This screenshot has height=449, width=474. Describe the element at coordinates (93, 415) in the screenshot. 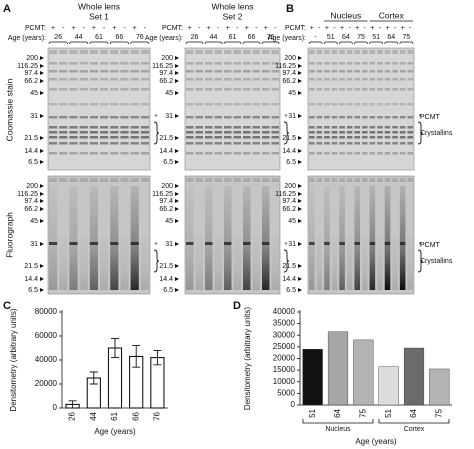

I see `x-tick-label: 44` at that location.